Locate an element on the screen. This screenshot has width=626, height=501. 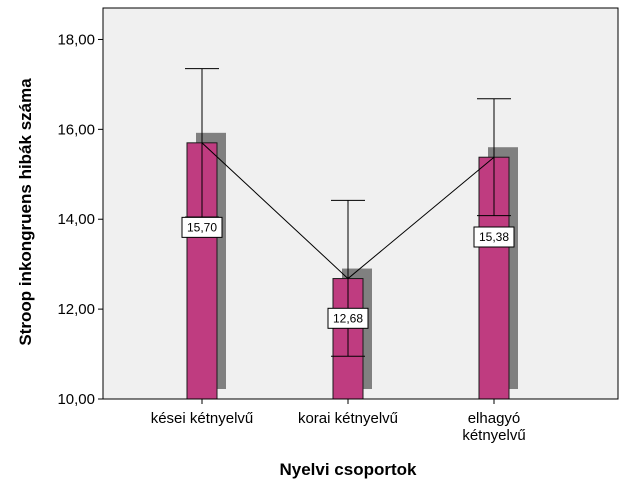
data-label: 12,68 is located at coordinates (348, 318).